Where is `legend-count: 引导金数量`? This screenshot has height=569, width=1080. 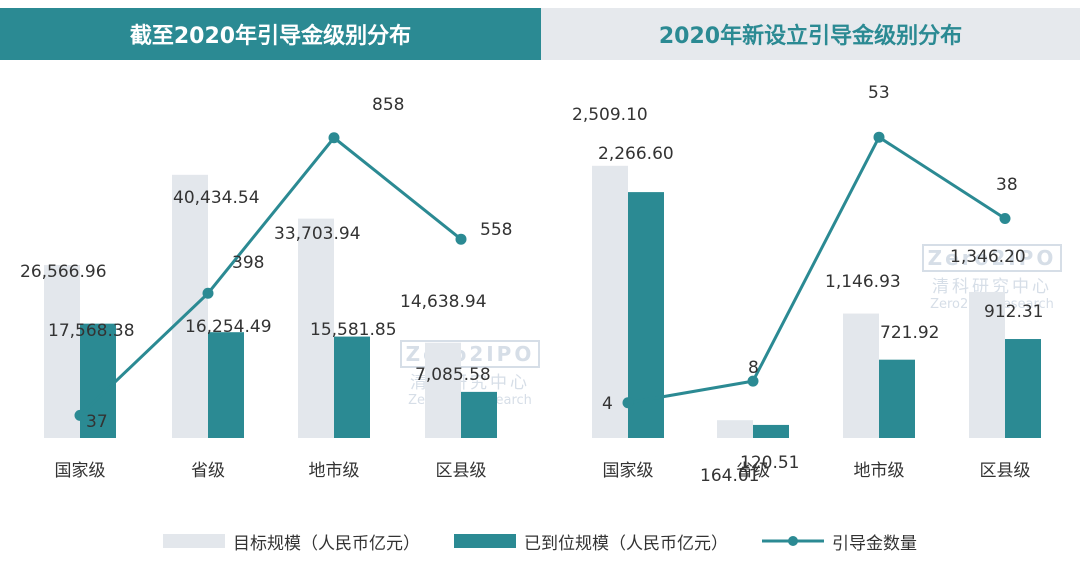
legend-count: 引导金数量 is located at coordinates (839, 541).